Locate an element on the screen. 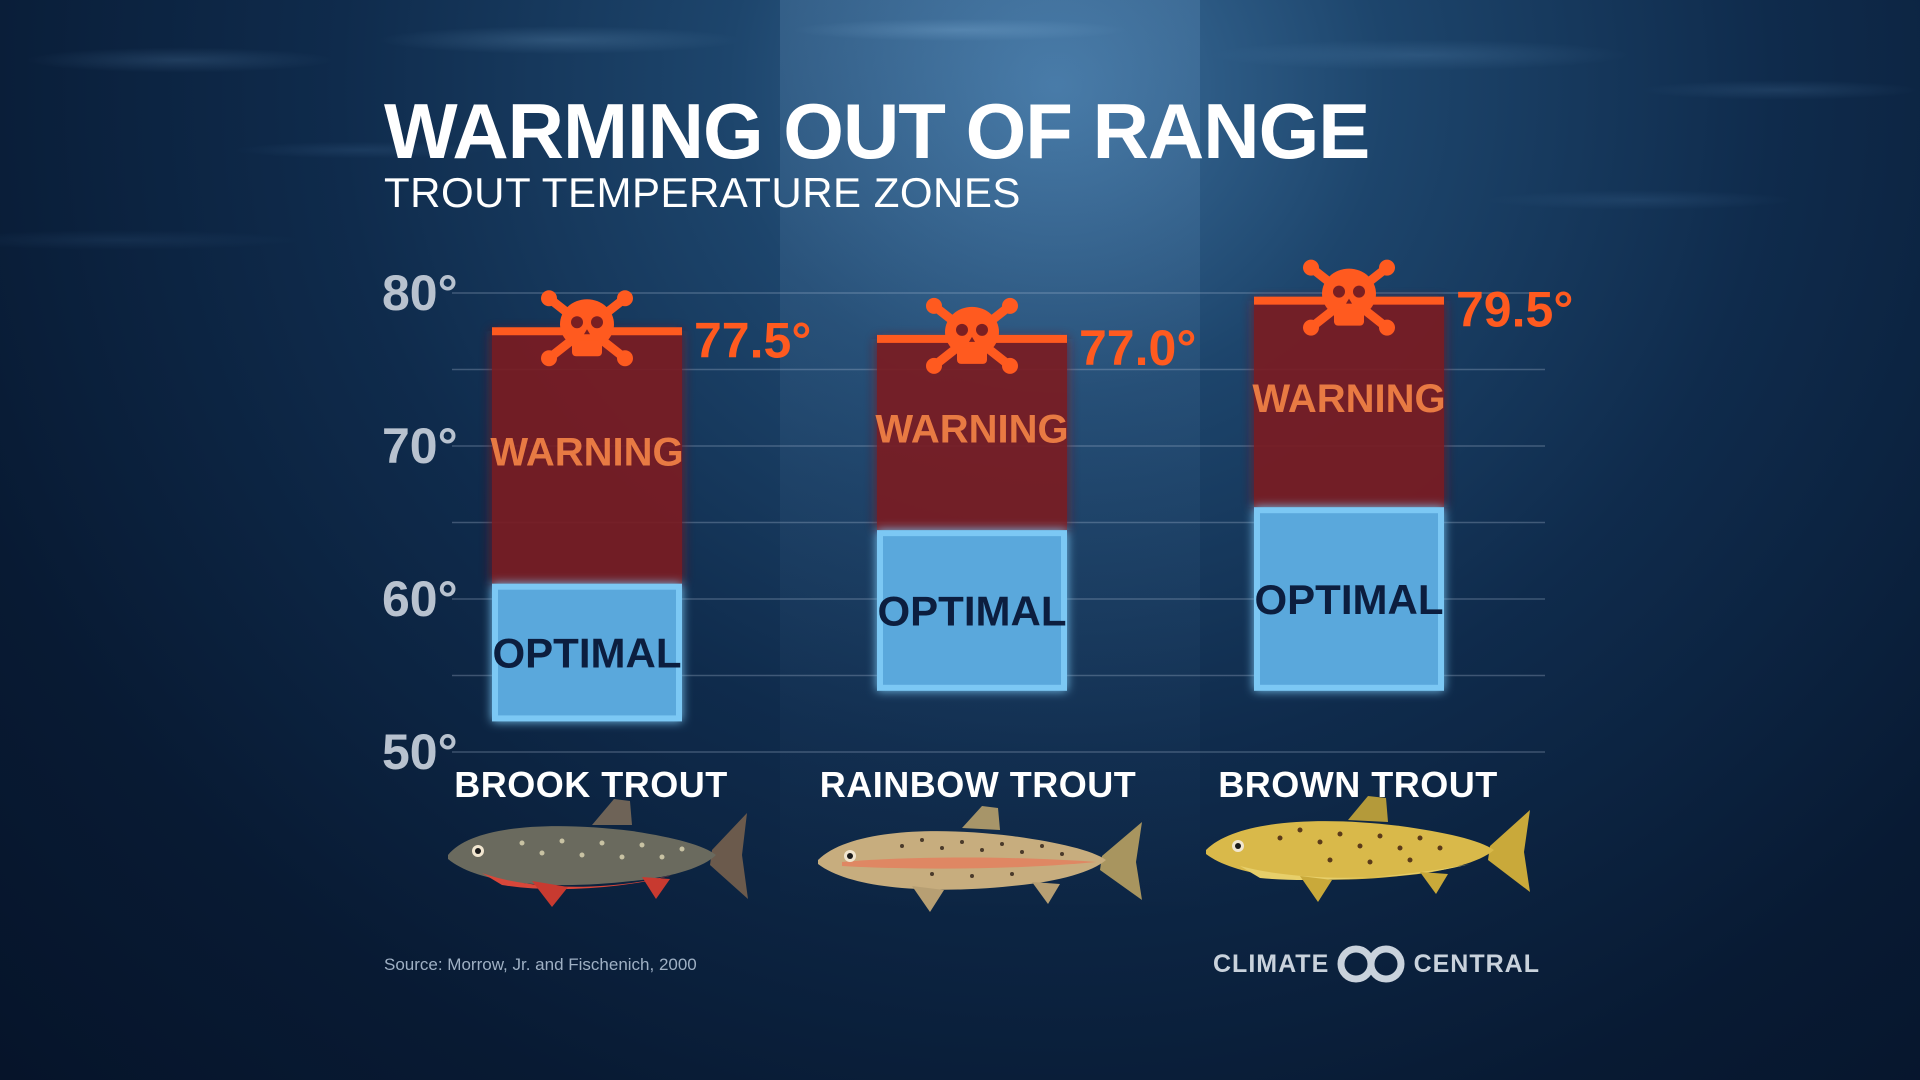  bar-group: WARNING OPTIMAL 77.0° is located at coordinates (1035, 494).